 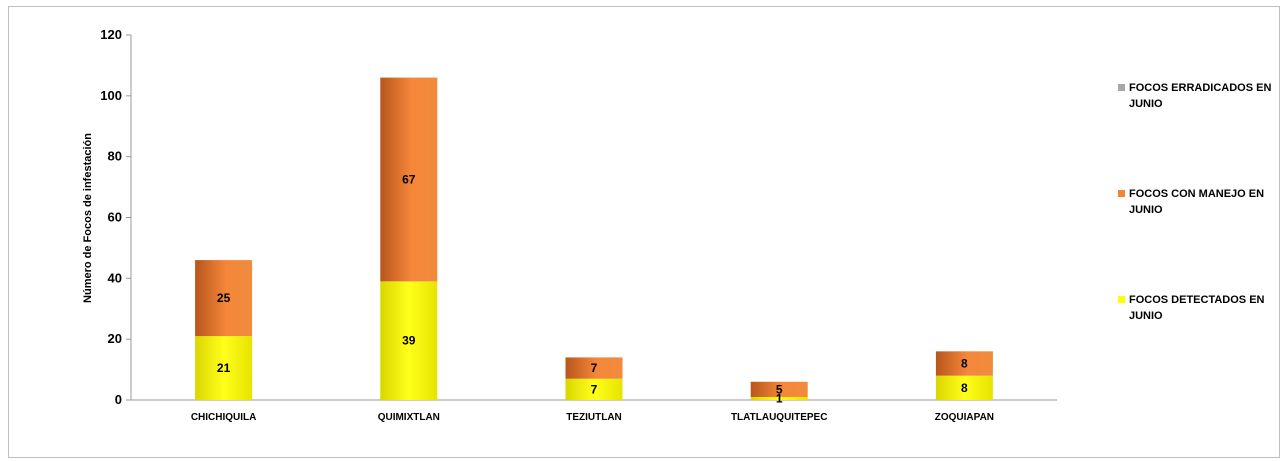 I want to click on y-tick-label: 80, so click(x=115, y=156).